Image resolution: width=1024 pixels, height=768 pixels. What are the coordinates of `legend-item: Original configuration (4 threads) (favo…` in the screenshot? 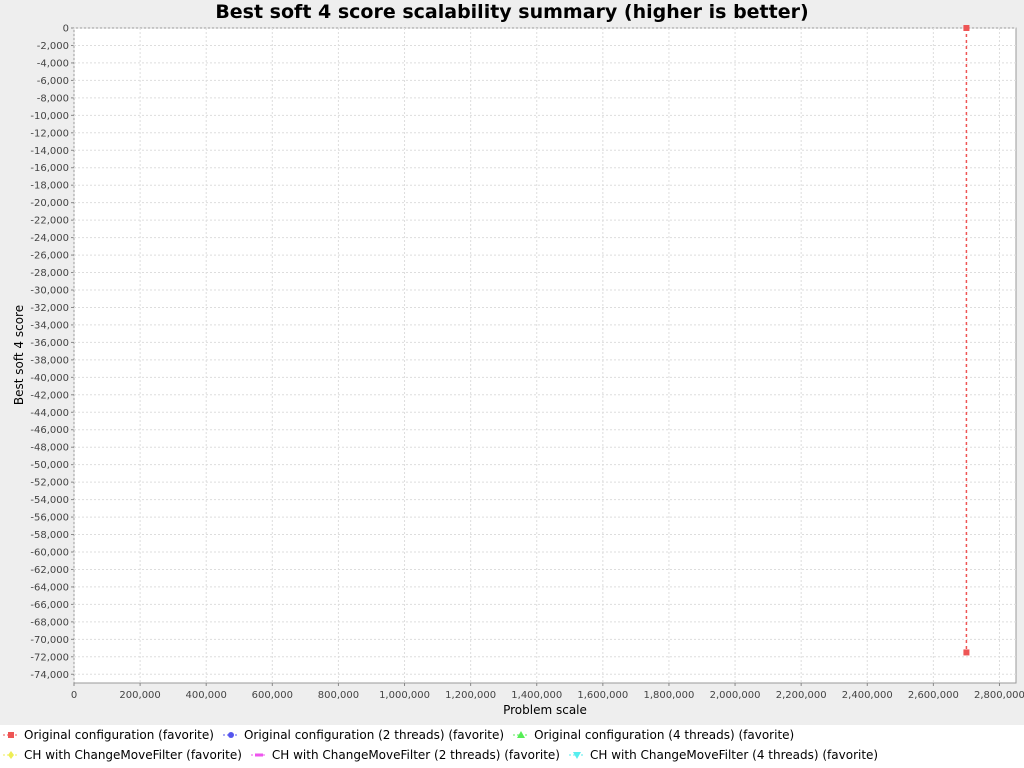 It's located at (652, 735).